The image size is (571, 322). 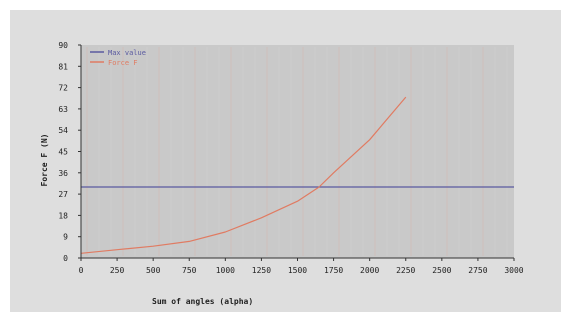 I want to click on x-tick-label: 1250, so click(x=261, y=270).